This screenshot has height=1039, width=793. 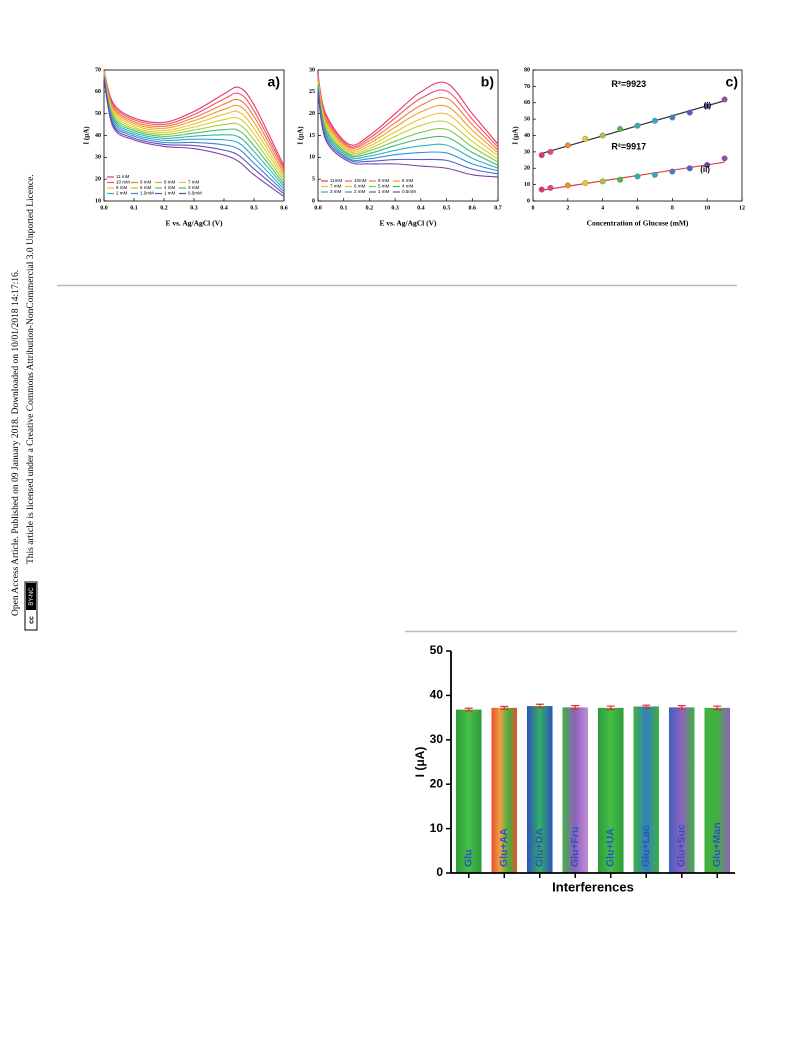 I want to click on y-tick-label: 80, so click(x=527, y=70).